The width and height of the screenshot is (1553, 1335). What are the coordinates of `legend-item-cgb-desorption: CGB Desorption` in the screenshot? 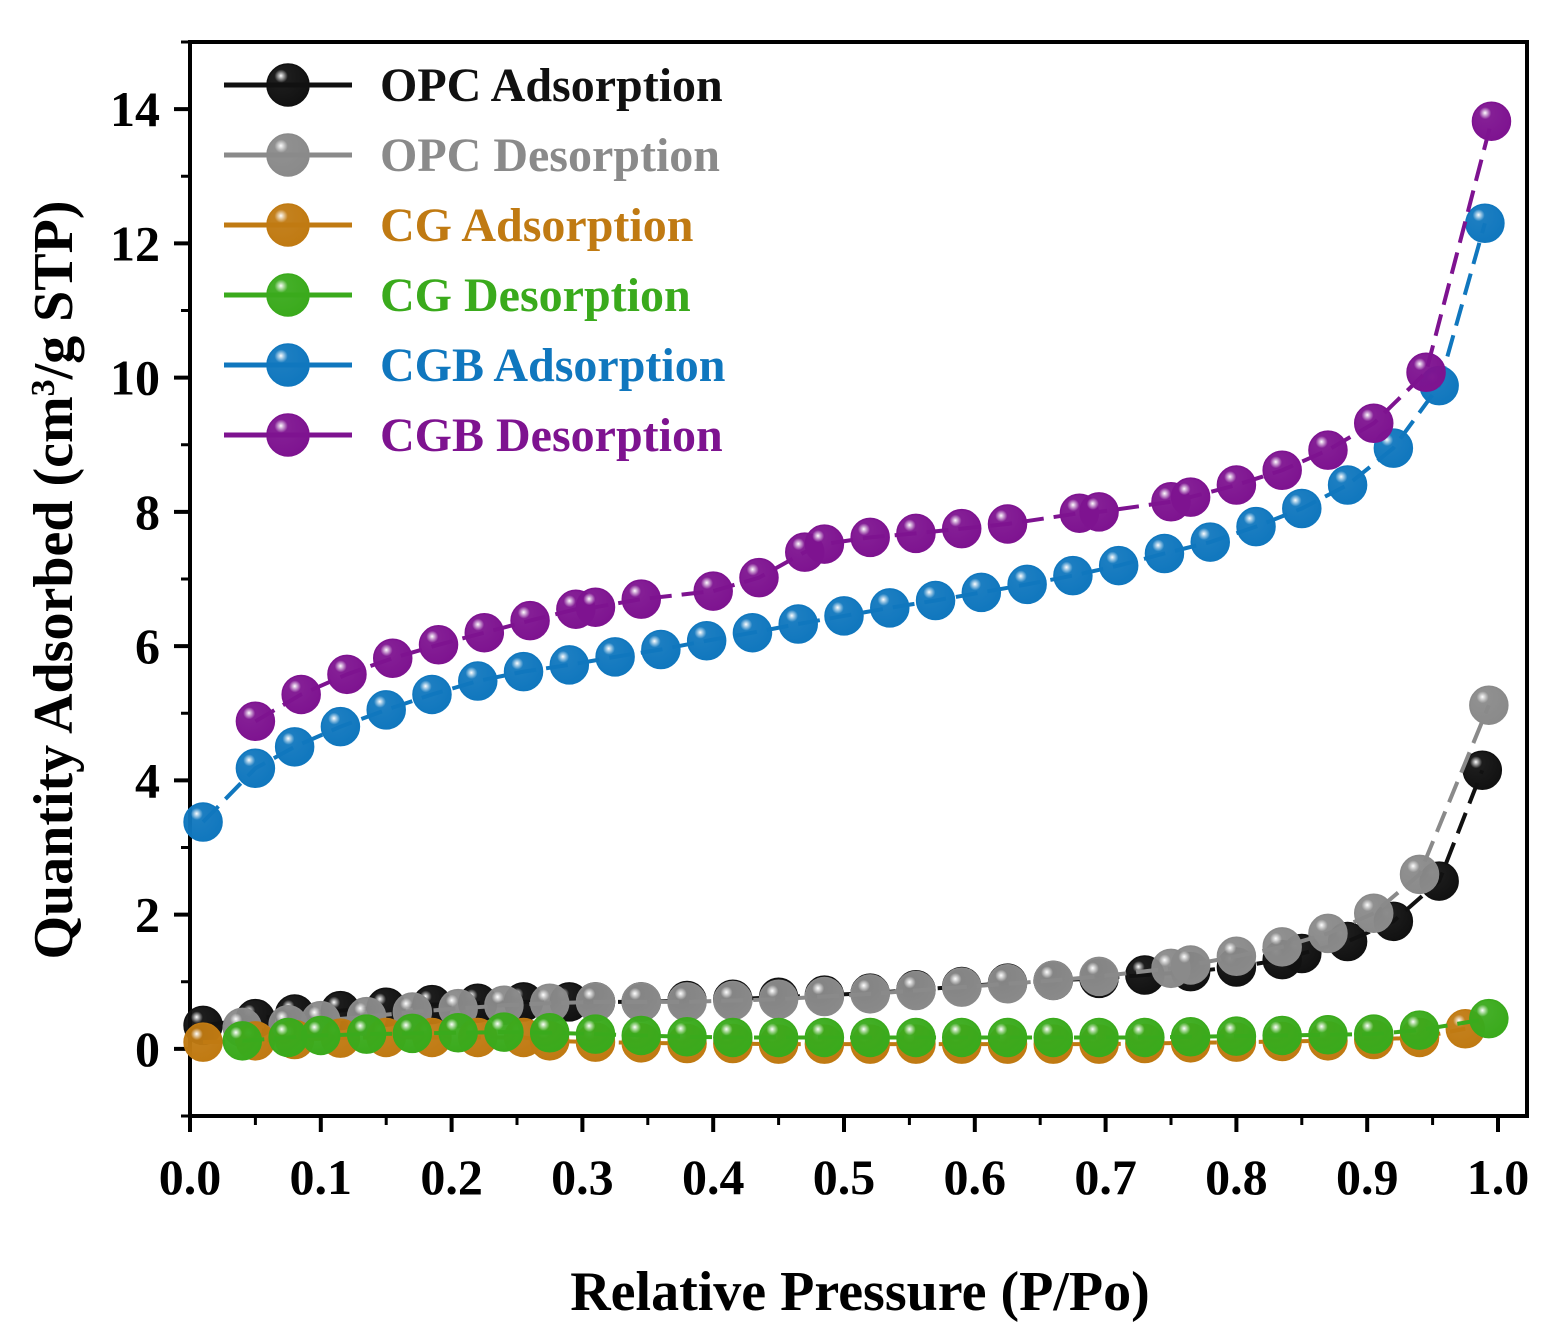 It's located at (473, 435).